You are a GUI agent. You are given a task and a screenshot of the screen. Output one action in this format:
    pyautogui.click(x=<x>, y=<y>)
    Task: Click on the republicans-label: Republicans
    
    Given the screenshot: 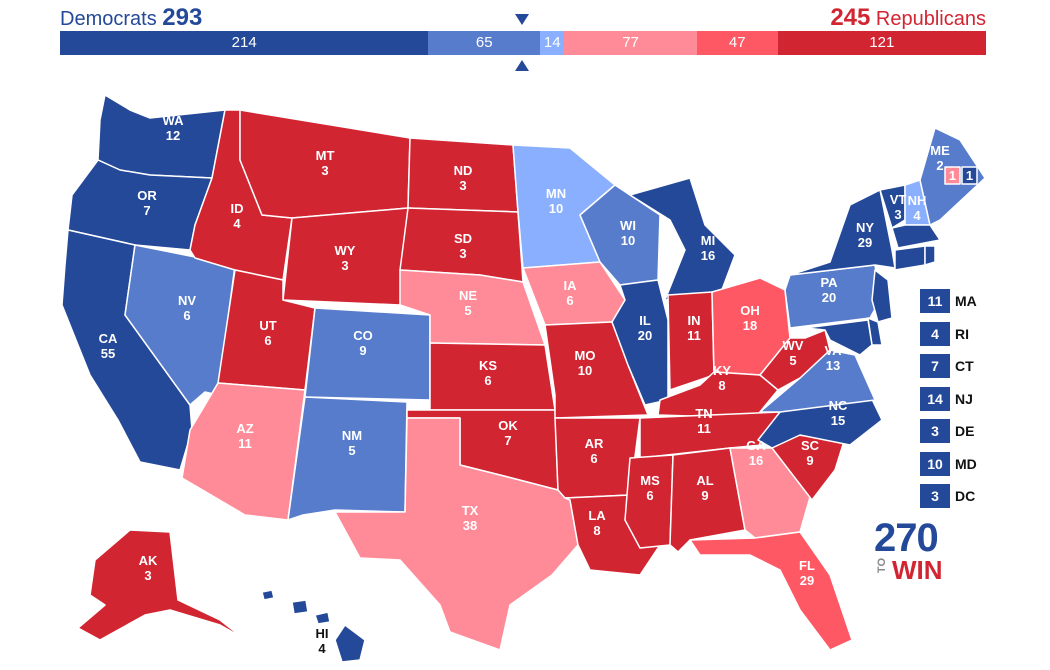 What is the action you would take?
    pyautogui.click(x=930, y=19)
    